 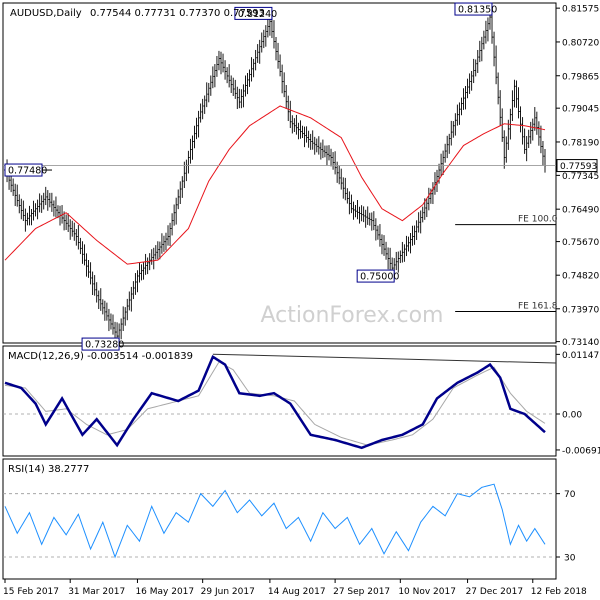 I want to click on fib-level-label: FE 100.0, so click(x=538, y=220).